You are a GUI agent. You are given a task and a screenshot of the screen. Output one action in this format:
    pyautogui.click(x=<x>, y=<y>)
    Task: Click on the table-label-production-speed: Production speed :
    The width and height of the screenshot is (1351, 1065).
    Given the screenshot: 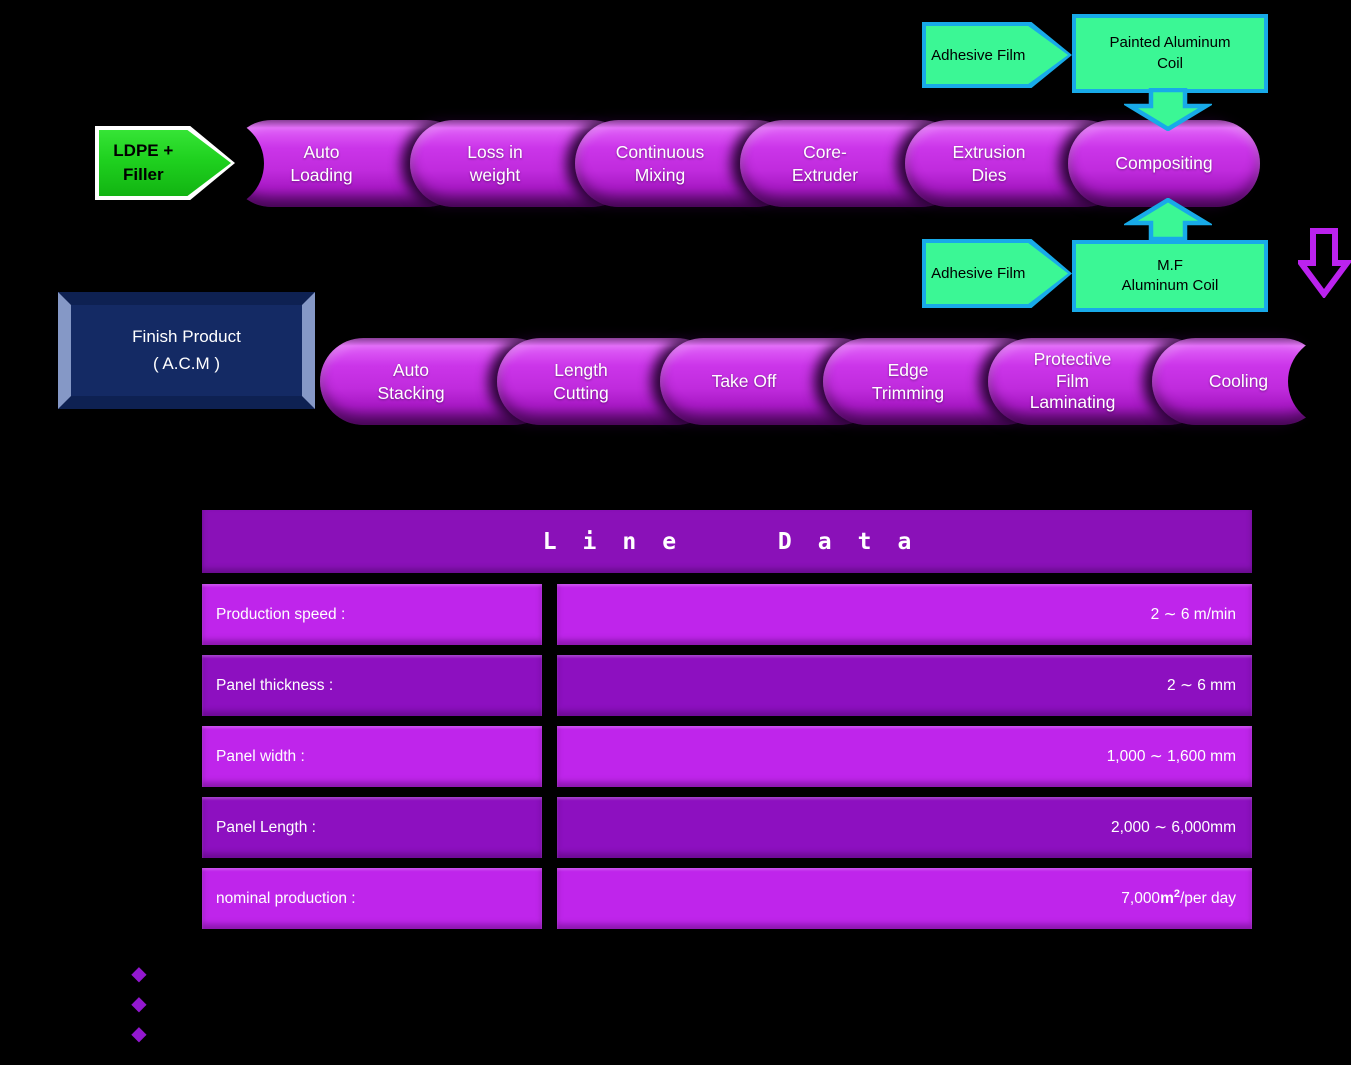 What is the action you would take?
    pyautogui.click(x=372, y=614)
    